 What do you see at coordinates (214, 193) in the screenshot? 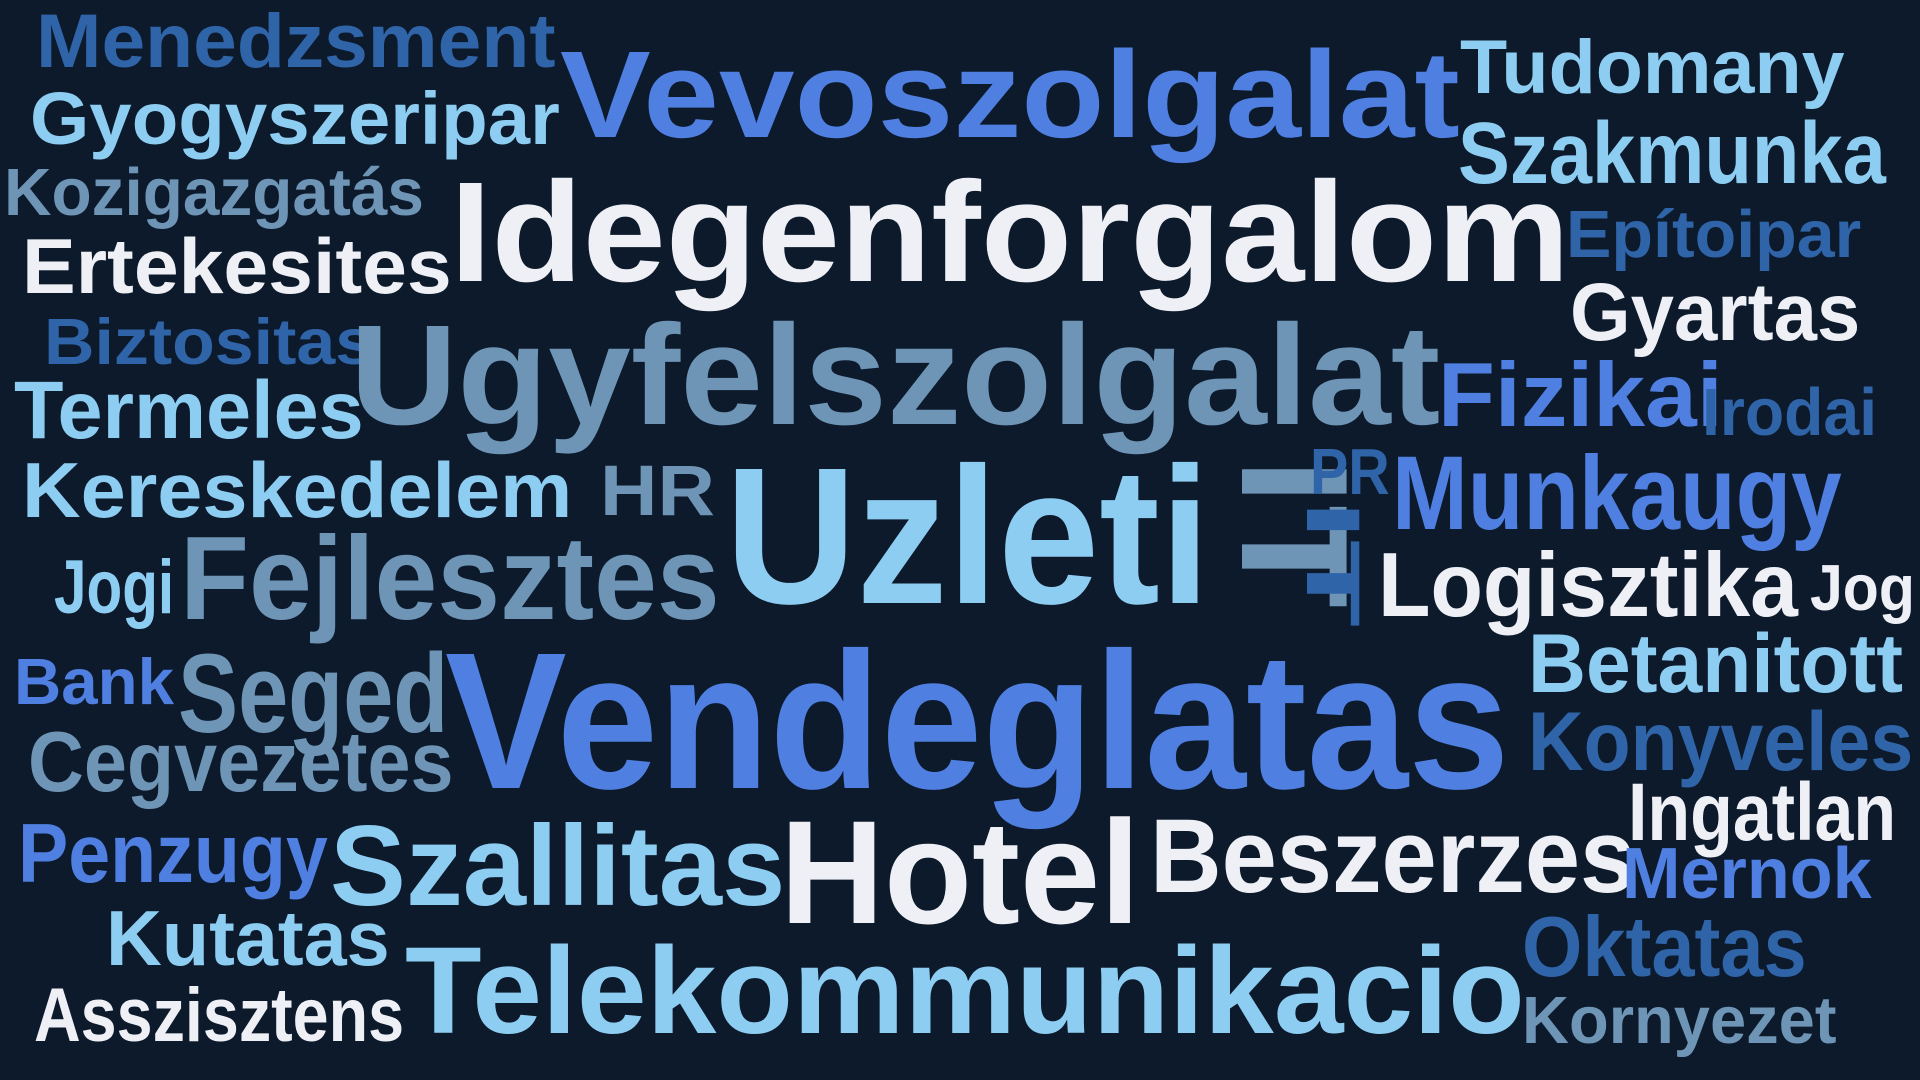
I see `word-kozigazgatas: Kozigazgatás` at bounding box center [214, 193].